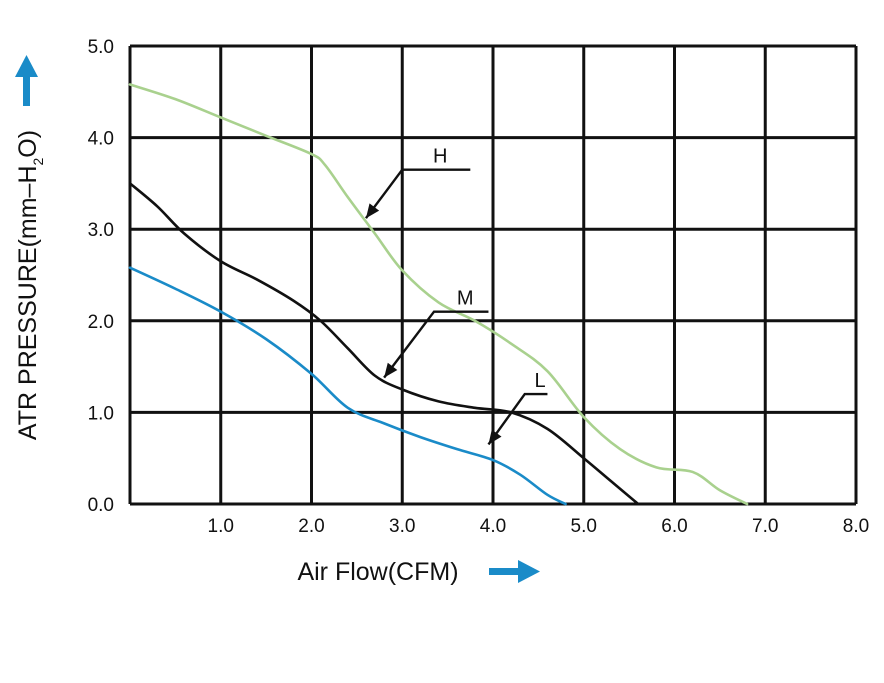 The image size is (884, 683). What do you see at coordinates (514, 571) in the screenshot?
I see `x-axis-arrow-icon` at bounding box center [514, 571].